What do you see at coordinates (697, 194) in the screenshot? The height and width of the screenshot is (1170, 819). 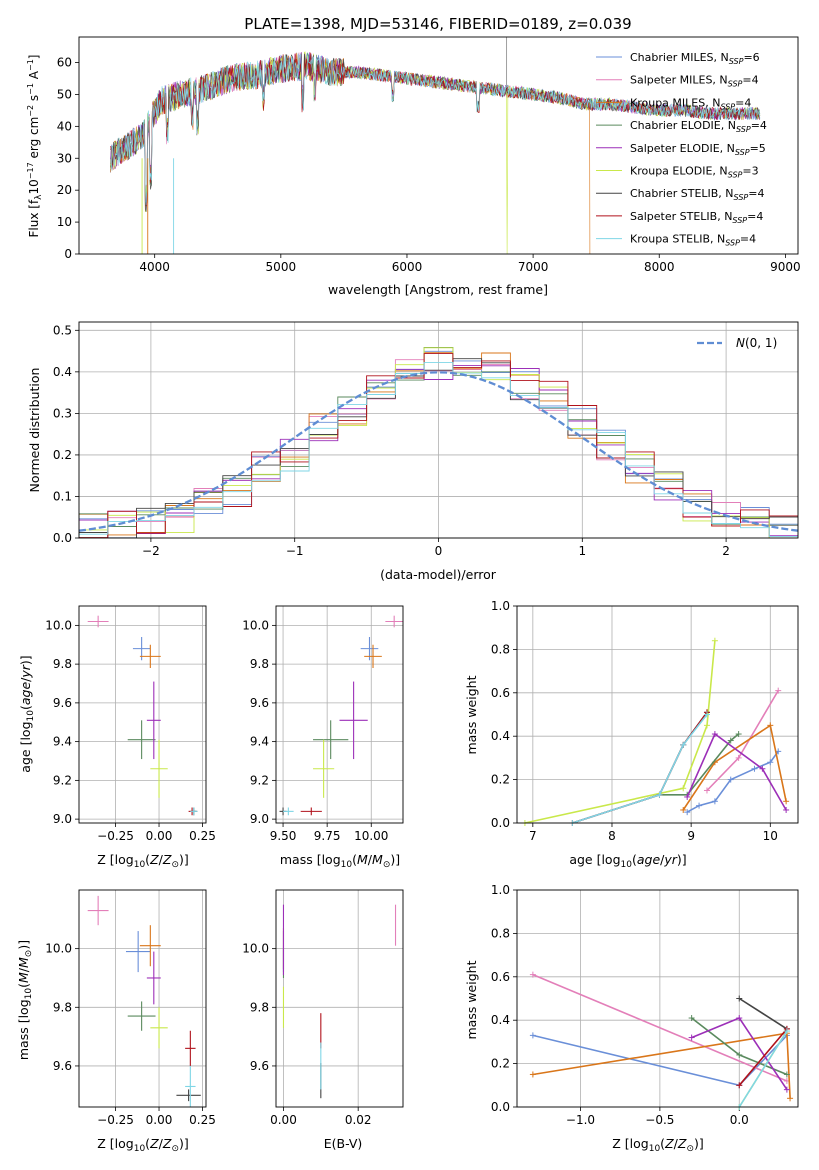 I see `legend-label: Chabrier STELIB, NSSP=4` at bounding box center [697, 194].